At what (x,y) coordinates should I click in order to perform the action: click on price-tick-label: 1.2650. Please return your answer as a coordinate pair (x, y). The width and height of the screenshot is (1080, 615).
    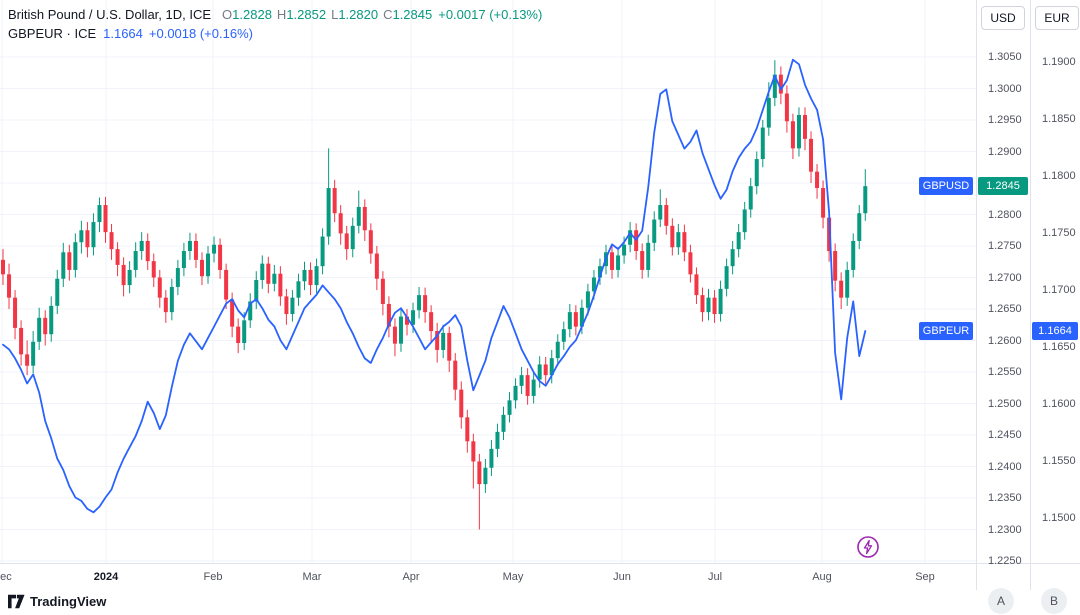
    Looking at the image, I should click on (1005, 309).